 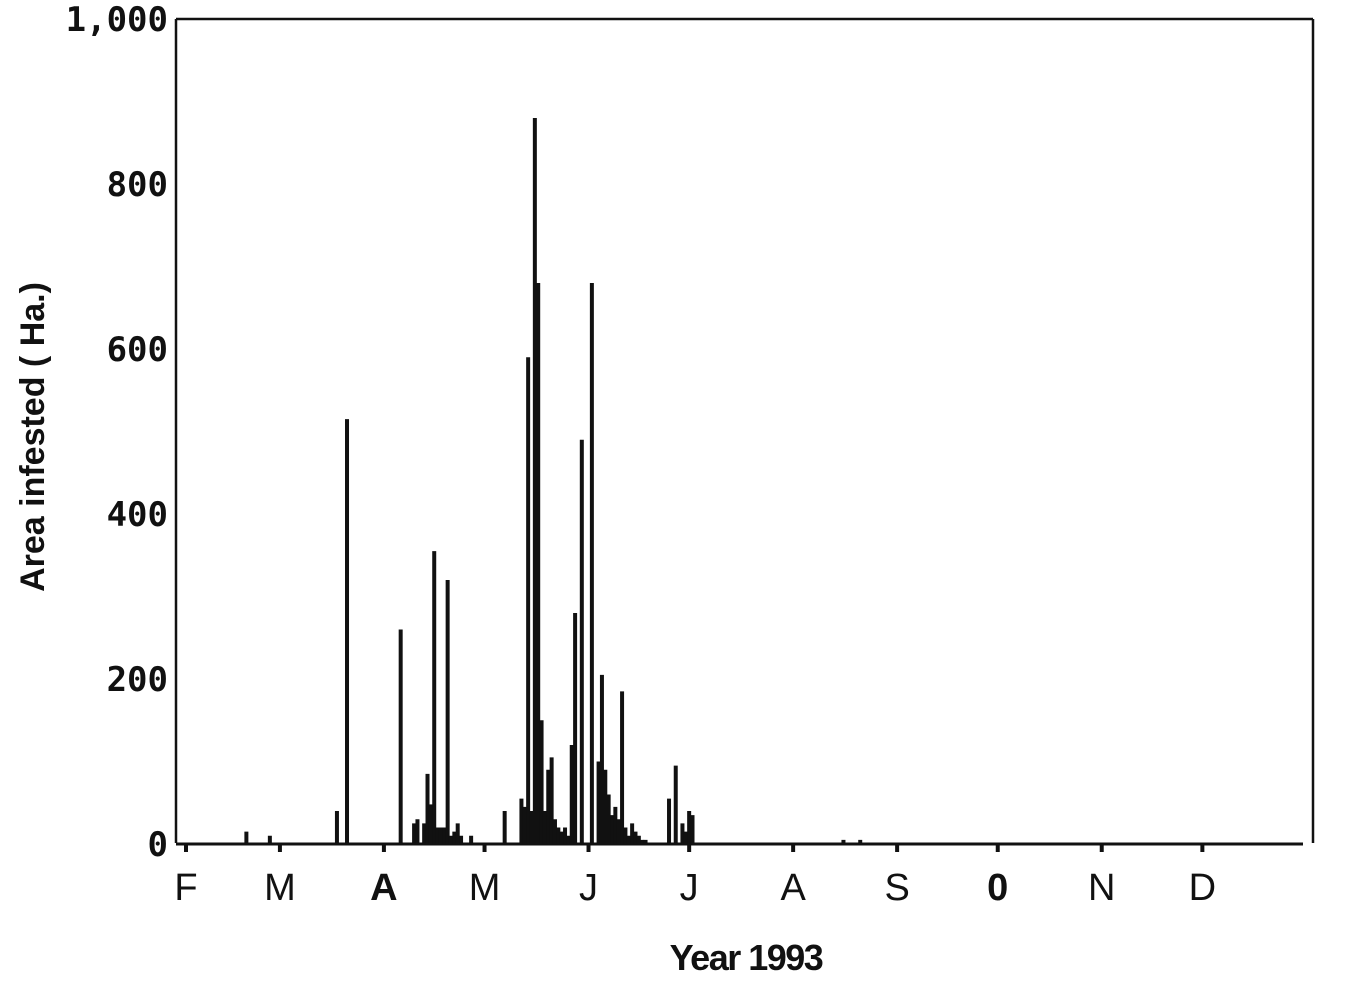 I want to click on x-axis-label: Year 1993, so click(x=746, y=957).